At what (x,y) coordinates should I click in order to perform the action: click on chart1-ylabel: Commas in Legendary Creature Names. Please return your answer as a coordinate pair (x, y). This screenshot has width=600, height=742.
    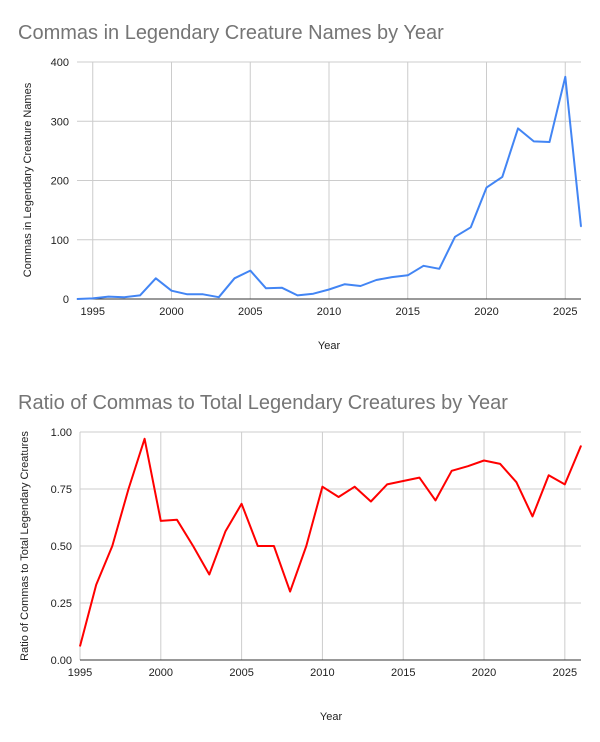
    Looking at the image, I should click on (28, 179).